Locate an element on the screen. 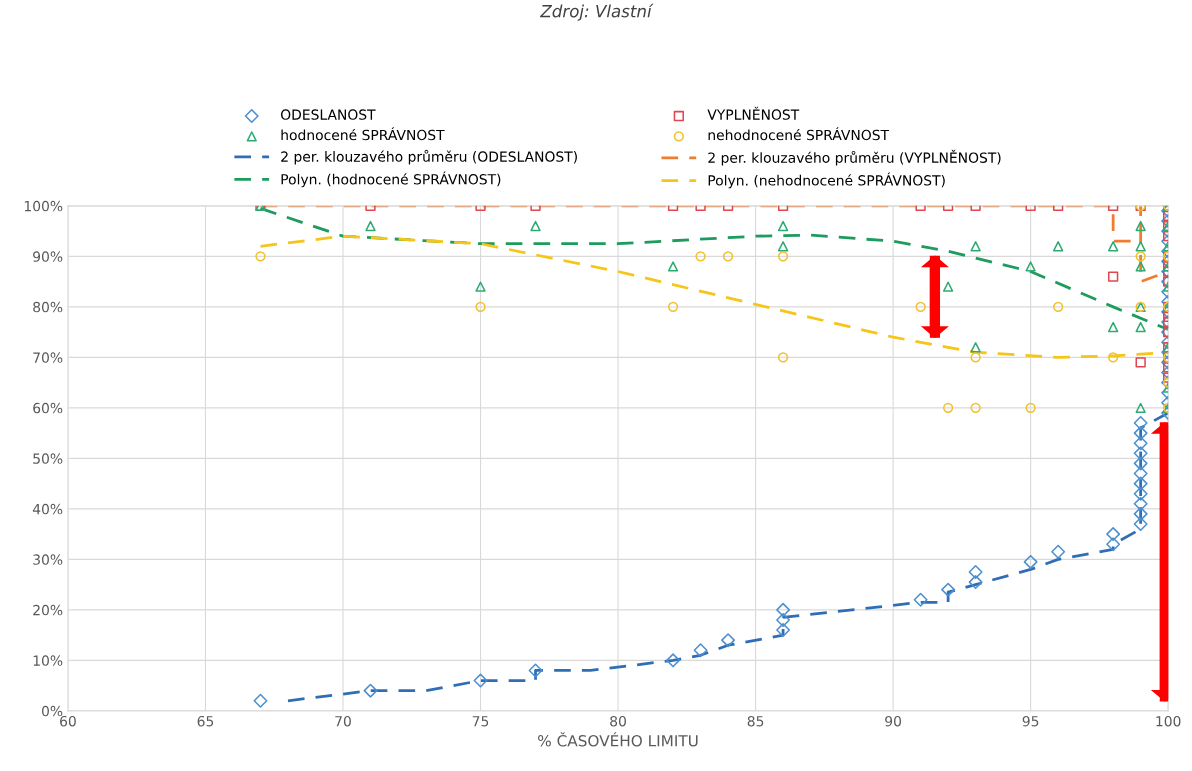 The image size is (1192, 771). legend-label: ODESLANOST is located at coordinates (328, 114).